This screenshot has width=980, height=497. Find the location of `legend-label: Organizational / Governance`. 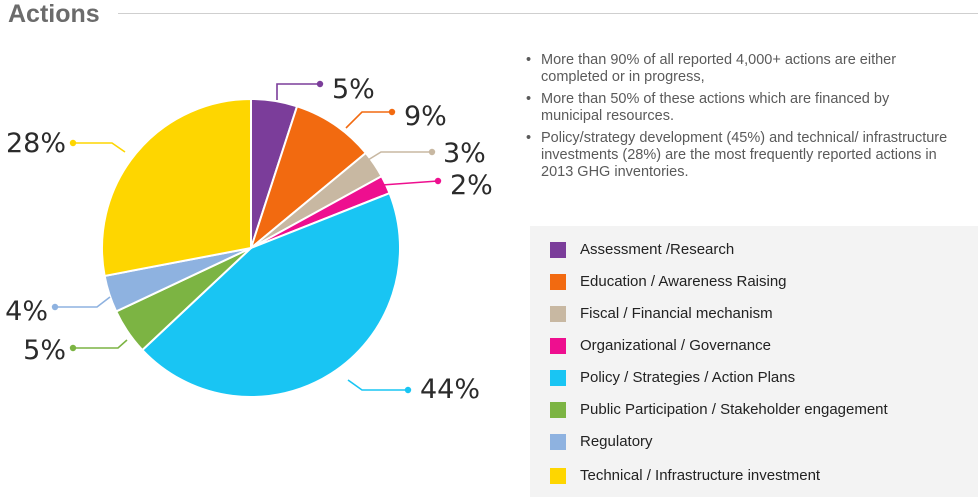

legend-label: Organizational / Governance is located at coordinates (675, 345).